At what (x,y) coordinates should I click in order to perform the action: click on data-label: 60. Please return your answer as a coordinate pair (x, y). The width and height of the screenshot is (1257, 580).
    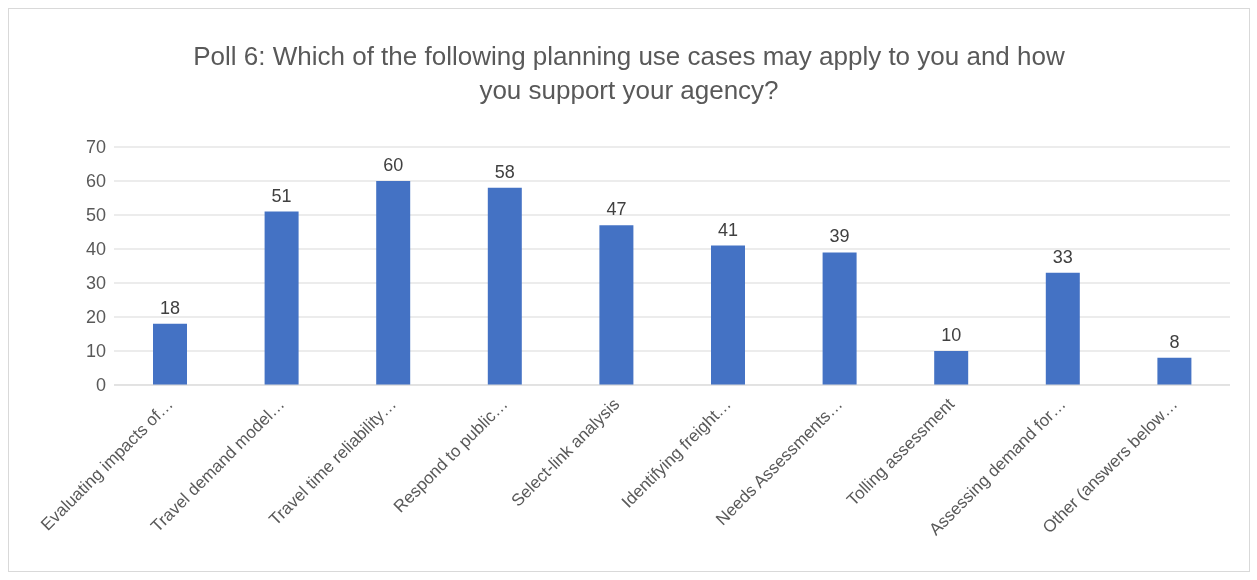
    Looking at the image, I should click on (393, 165).